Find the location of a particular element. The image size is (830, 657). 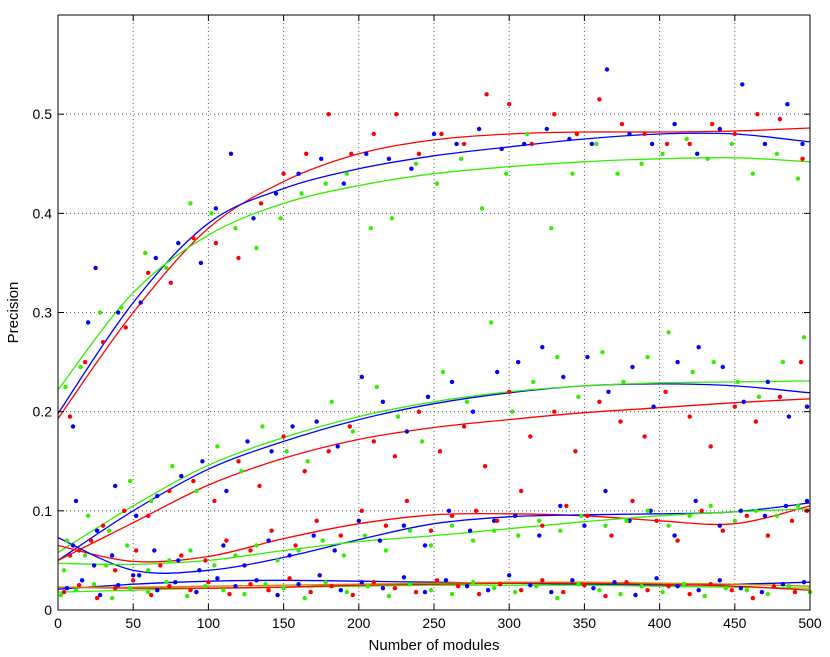

y-tick-label: 0.4 is located at coordinates (43, 213).